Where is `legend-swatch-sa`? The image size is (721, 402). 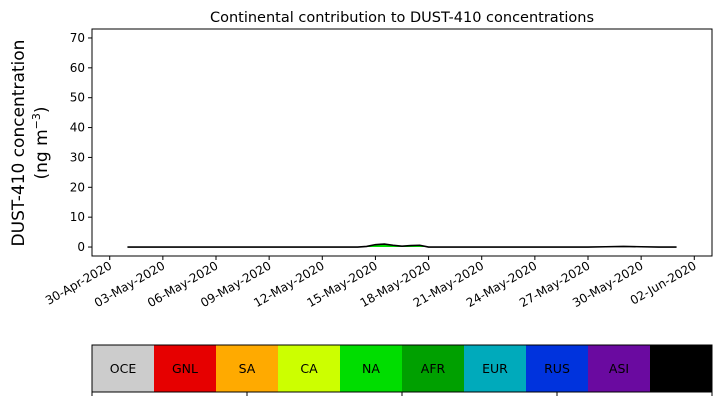
legend-swatch-sa is located at coordinates (247, 368).